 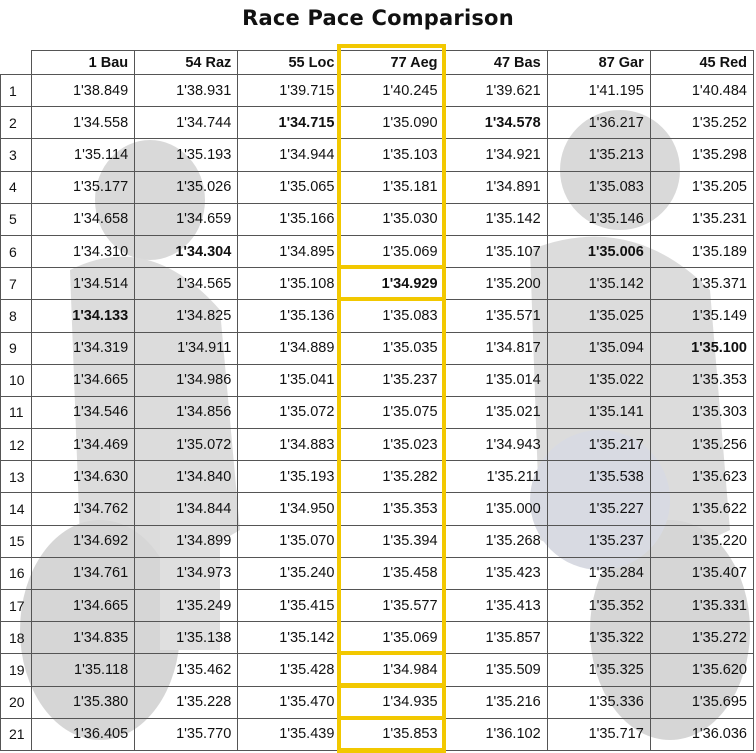 I want to click on lap-time-cell: 1'34.825, so click(x=186, y=316).